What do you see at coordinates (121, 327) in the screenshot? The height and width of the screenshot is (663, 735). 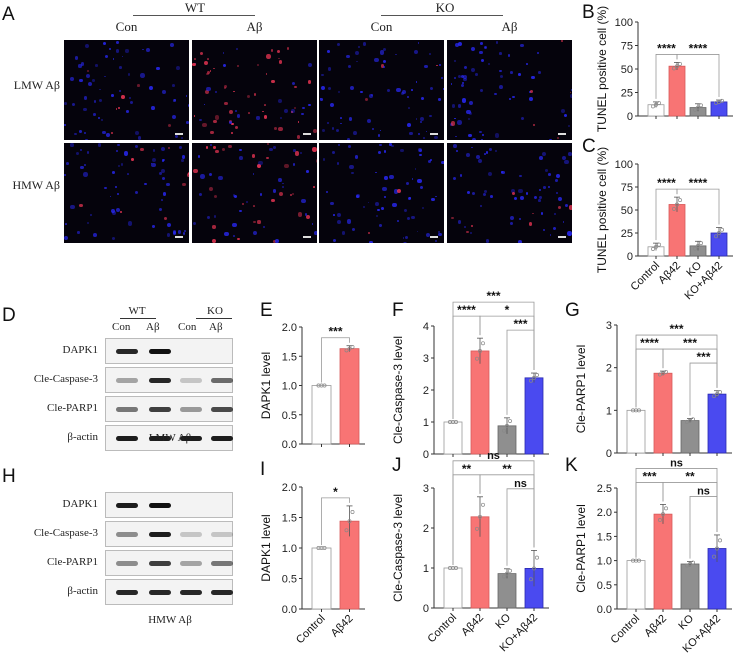 I see `lane-label-1: Con` at bounding box center [121, 327].